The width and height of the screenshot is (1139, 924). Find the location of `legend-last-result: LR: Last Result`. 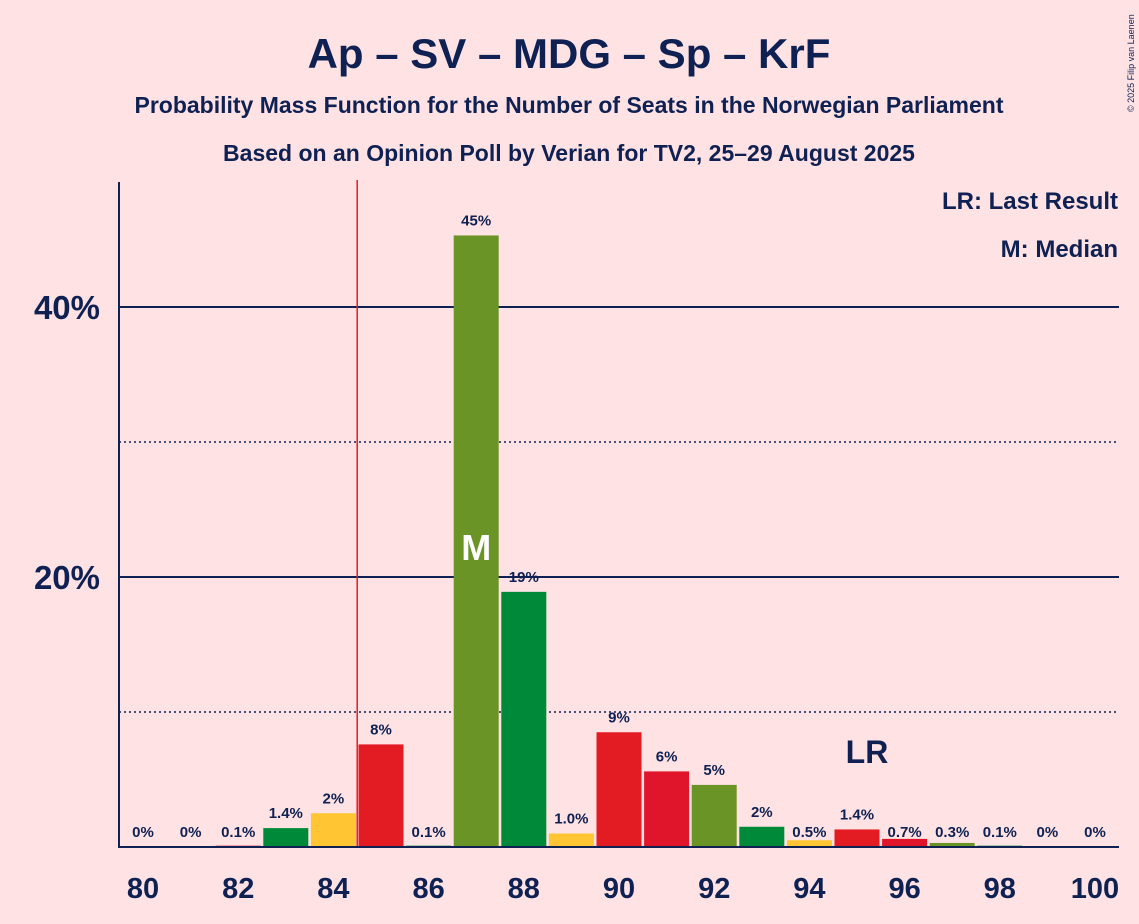

legend-last-result: LR: Last Result is located at coordinates (1030, 201).